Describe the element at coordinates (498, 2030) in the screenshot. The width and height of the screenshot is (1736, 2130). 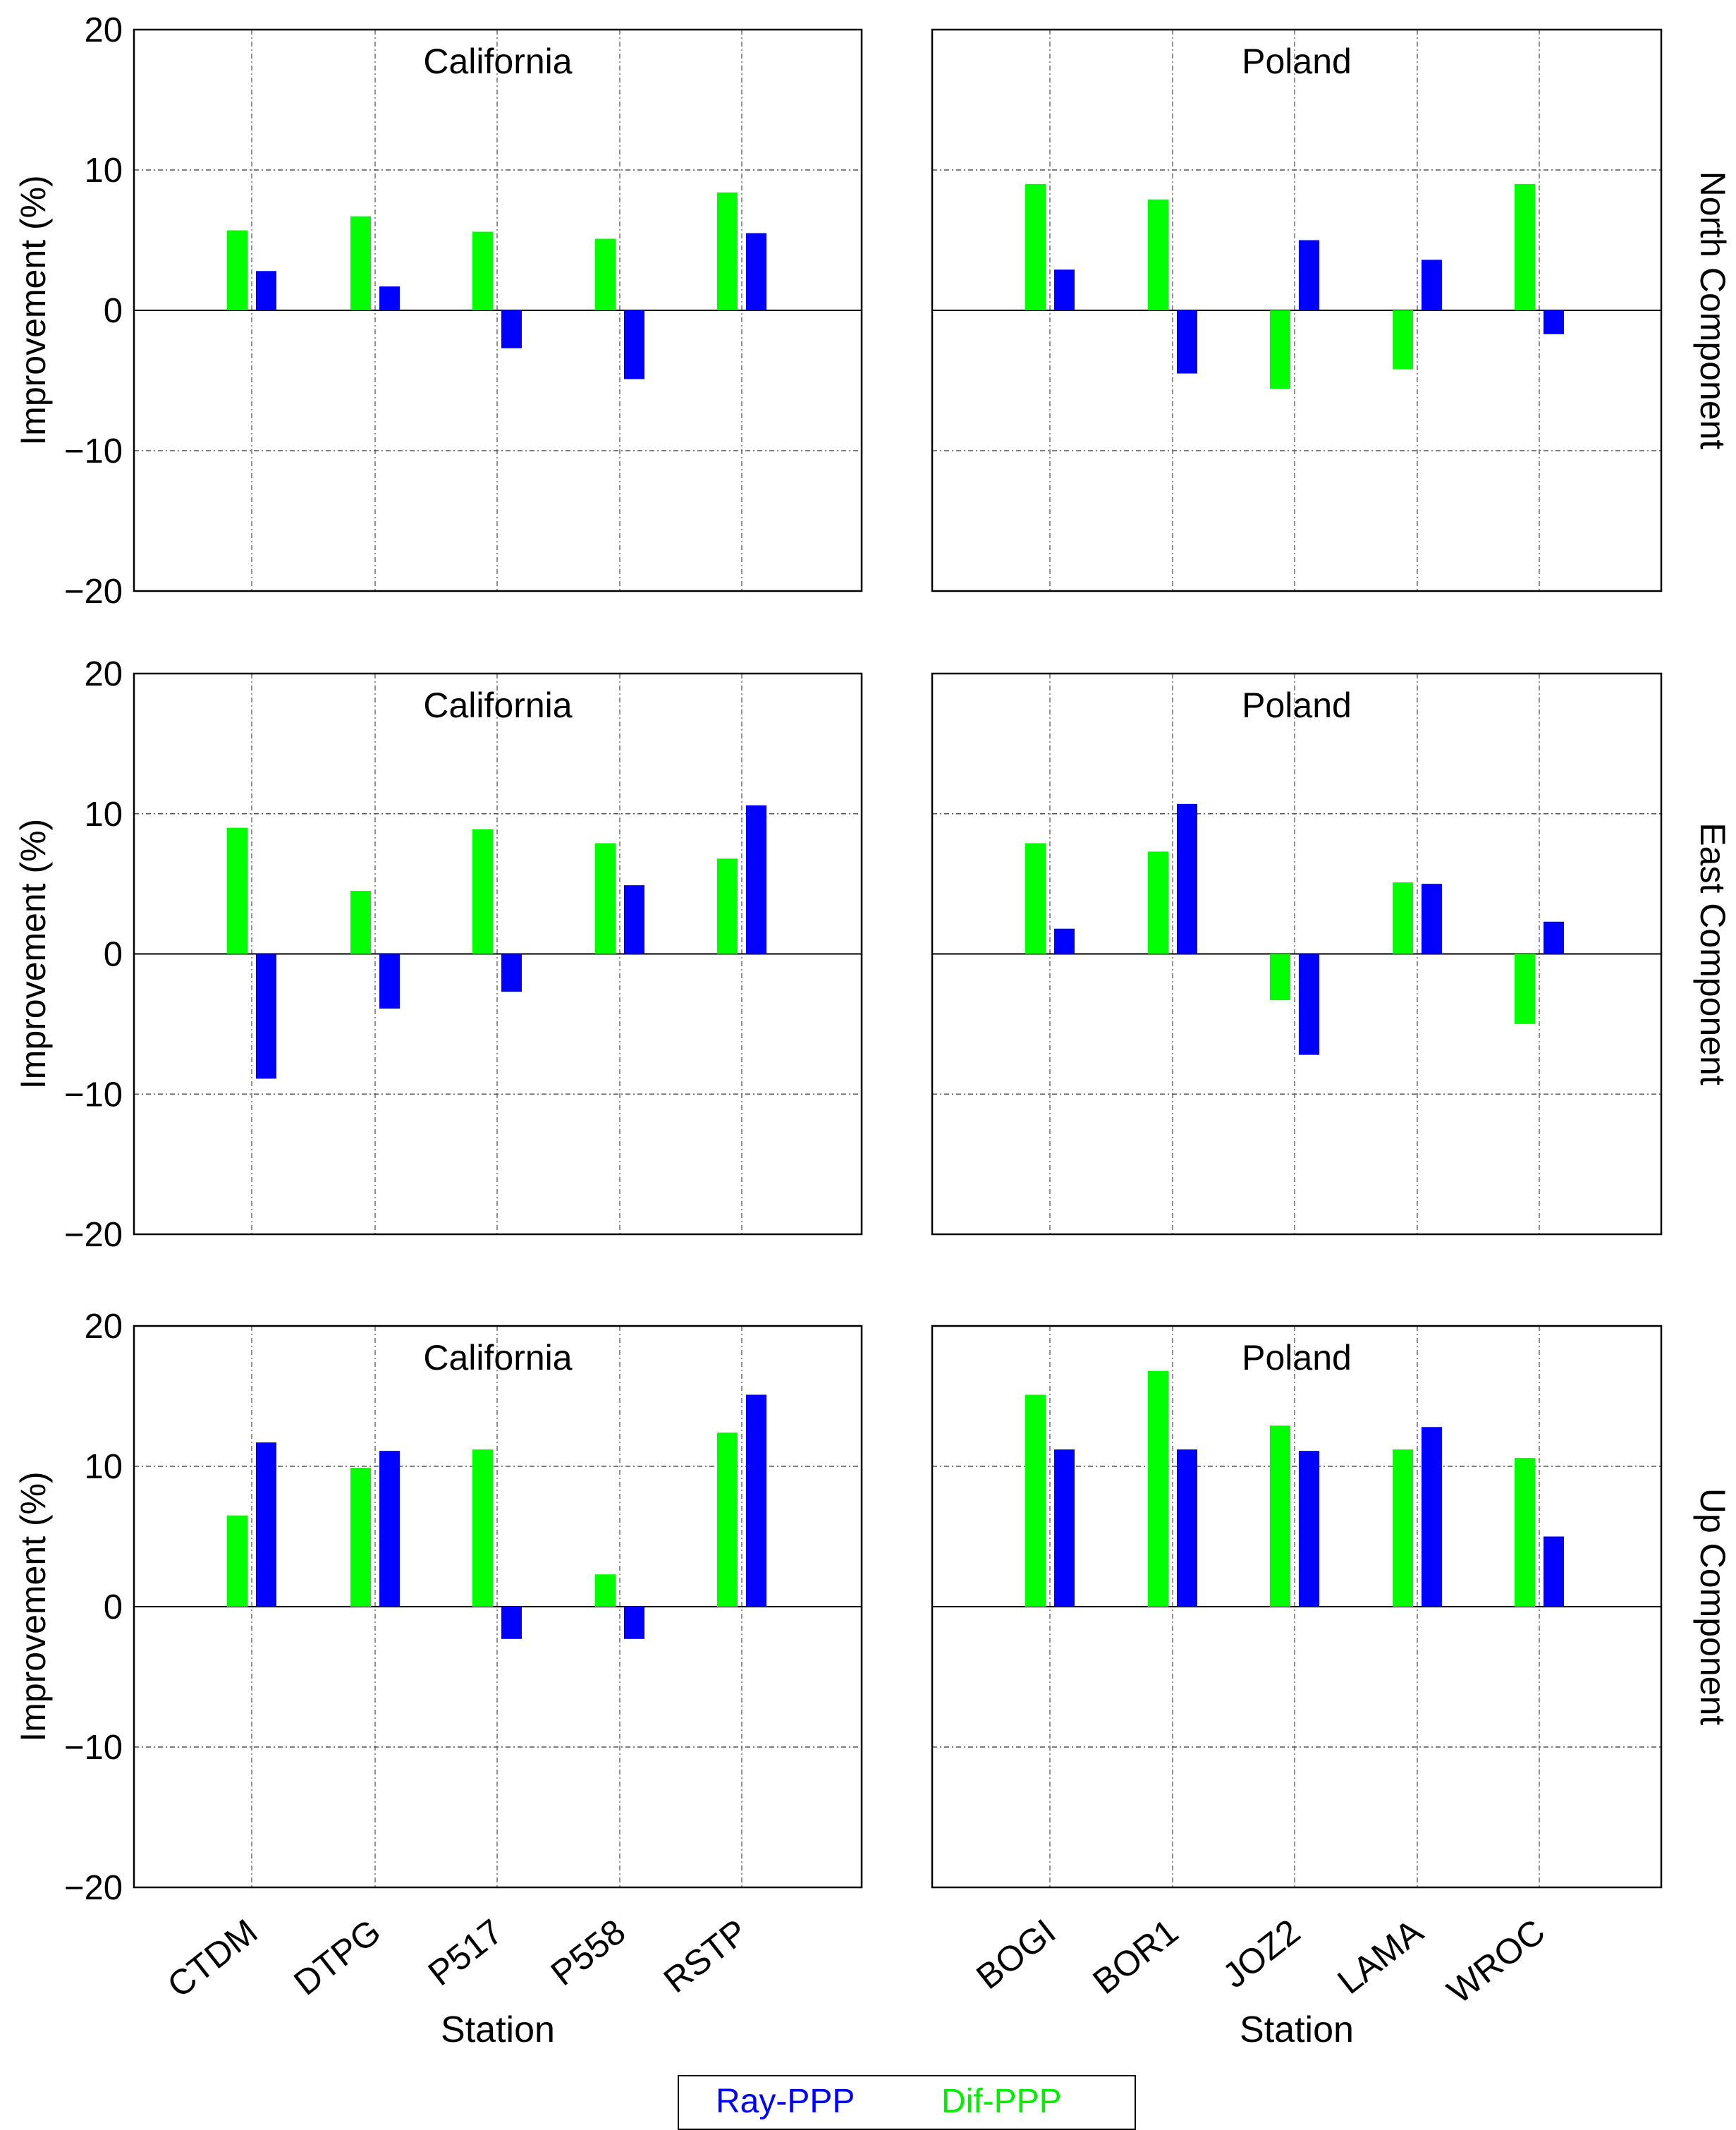
I see `california-xlabel: Station` at that location.